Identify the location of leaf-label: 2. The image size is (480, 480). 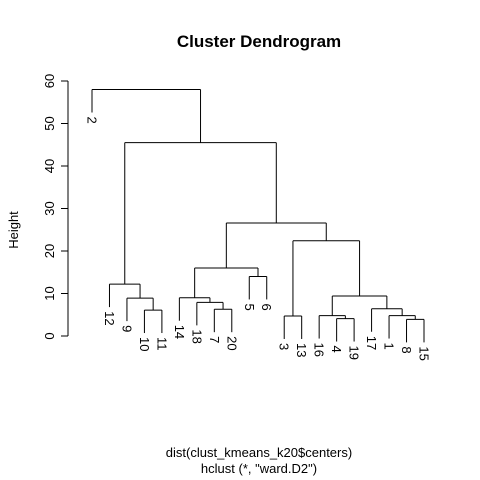
(92, 119).